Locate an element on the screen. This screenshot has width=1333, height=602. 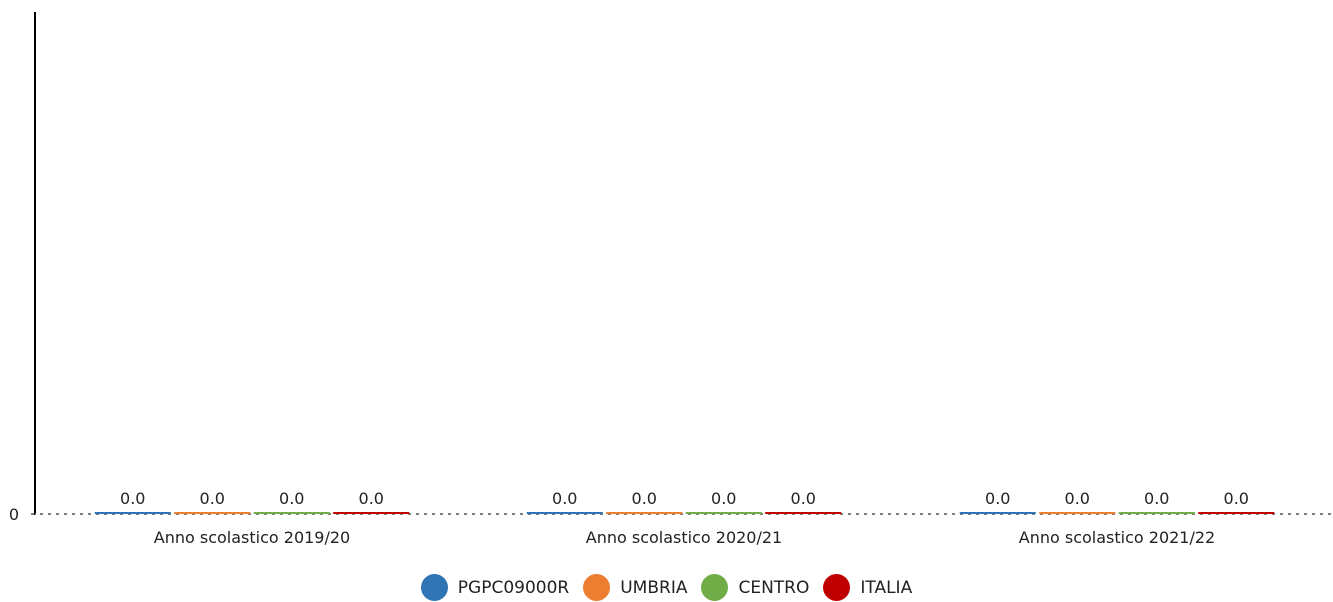
legend-label-pgpc09000r: PGPC09000R is located at coordinates (513, 587).